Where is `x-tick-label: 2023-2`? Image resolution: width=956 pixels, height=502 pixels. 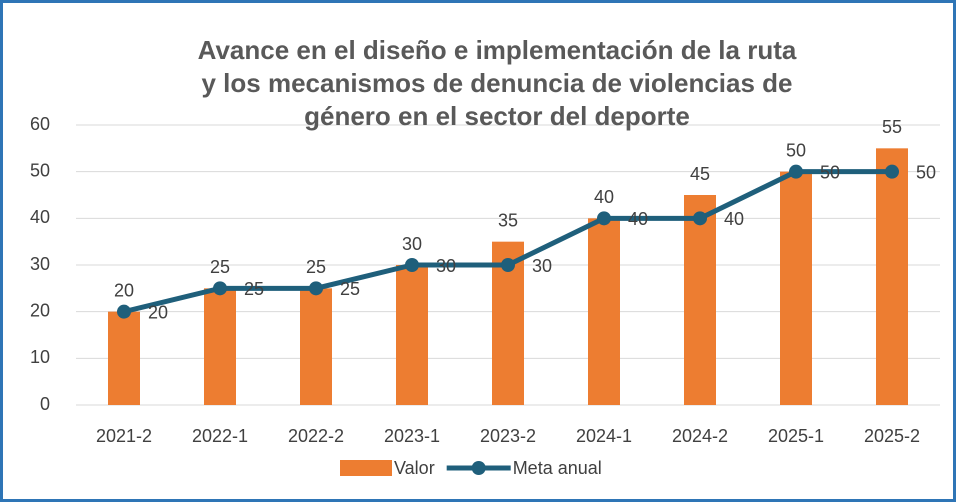 x-tick-label: 2023-2 is located at coordinates (508, 436).